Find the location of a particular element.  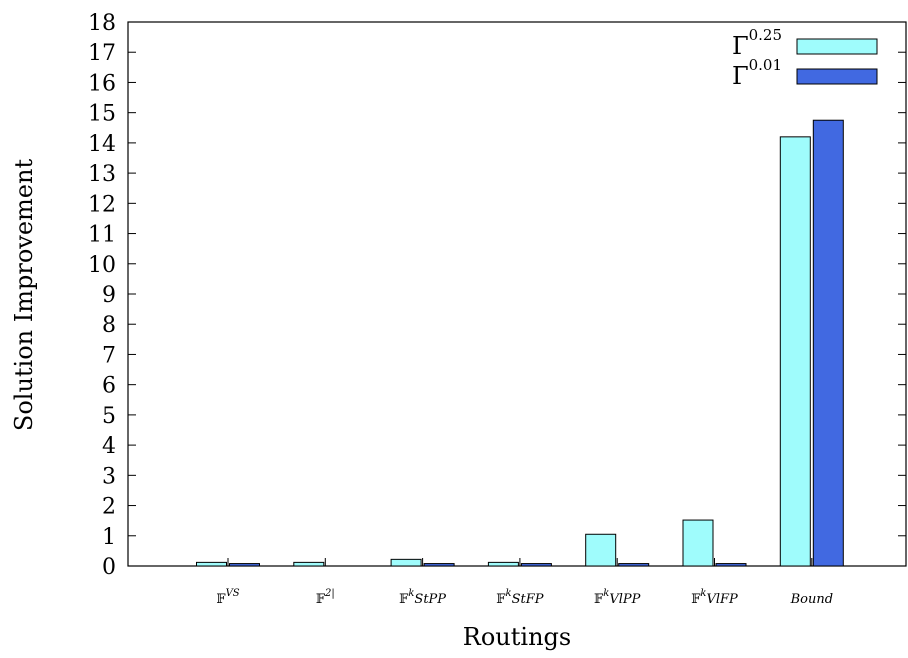

x-tick-label: 𝔽kVlFP is located at coordinates (714, 597).